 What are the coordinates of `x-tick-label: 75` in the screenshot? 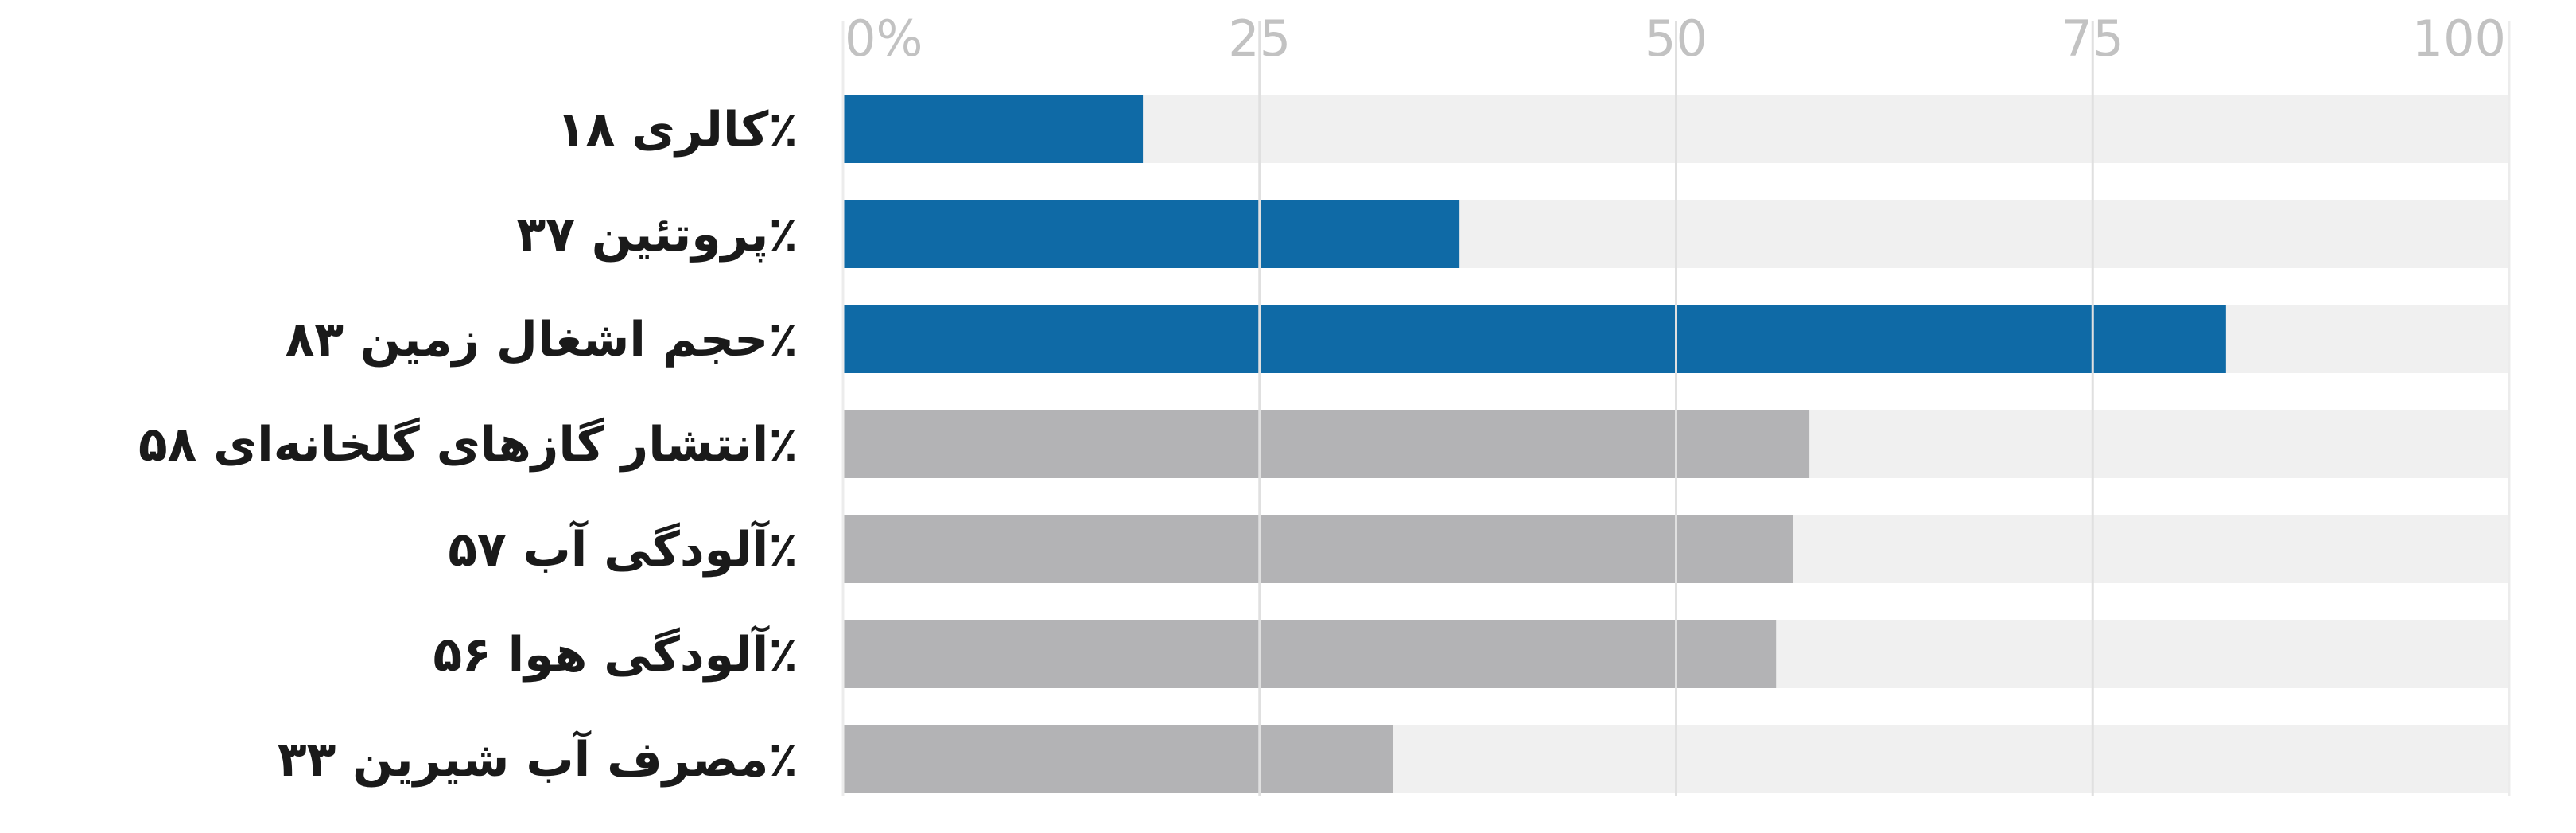 It's located at (2092, 39).